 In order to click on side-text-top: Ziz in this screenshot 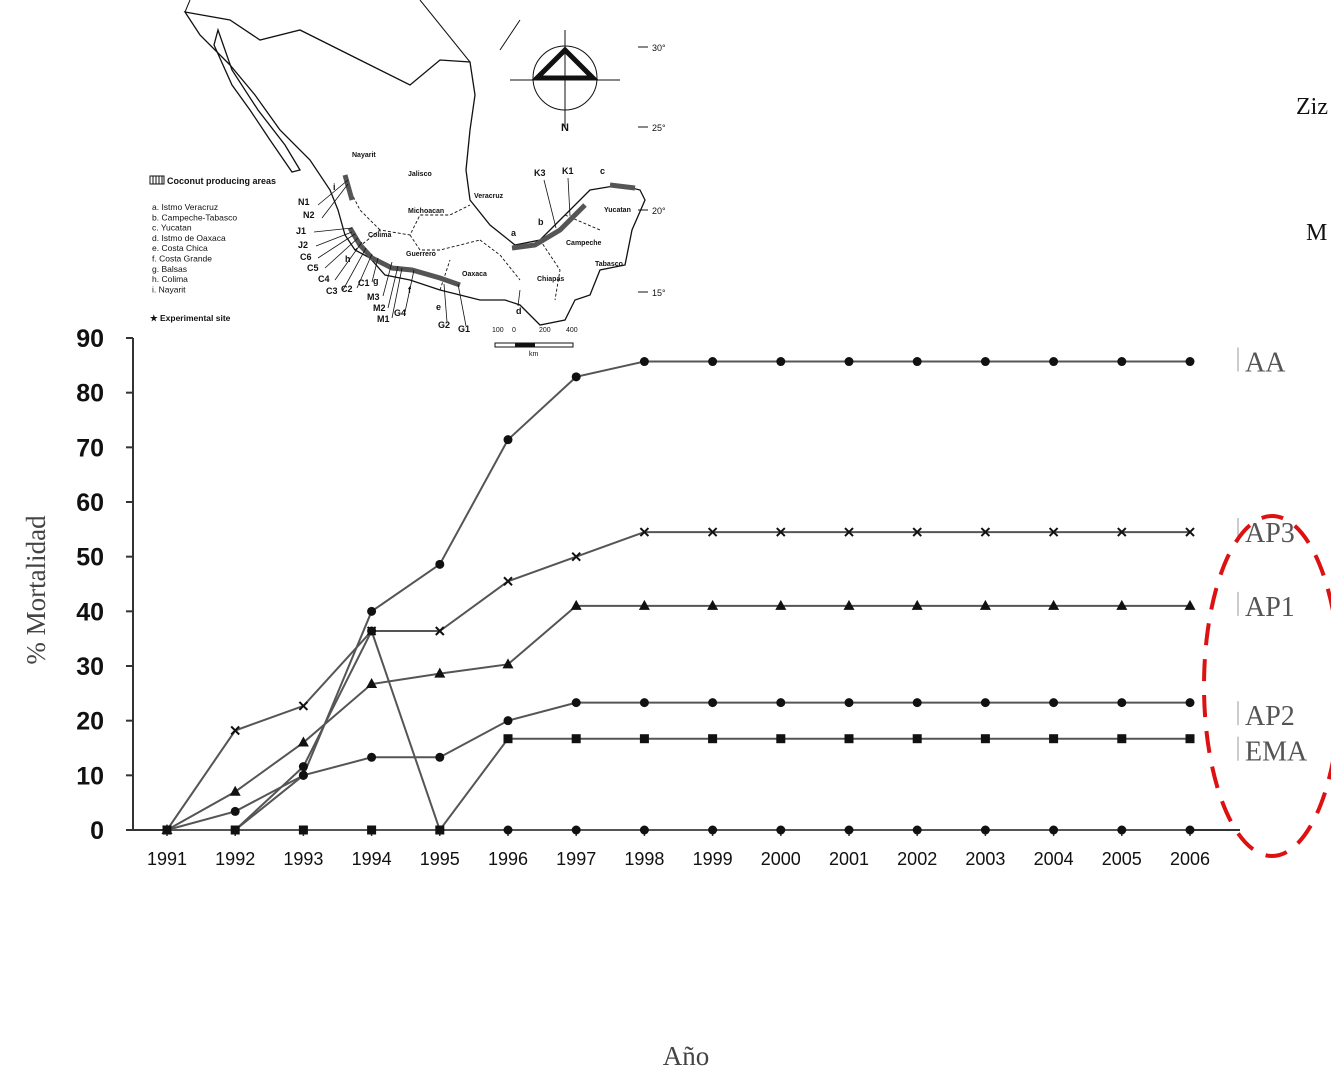, I will do `click(1312, 107)`.